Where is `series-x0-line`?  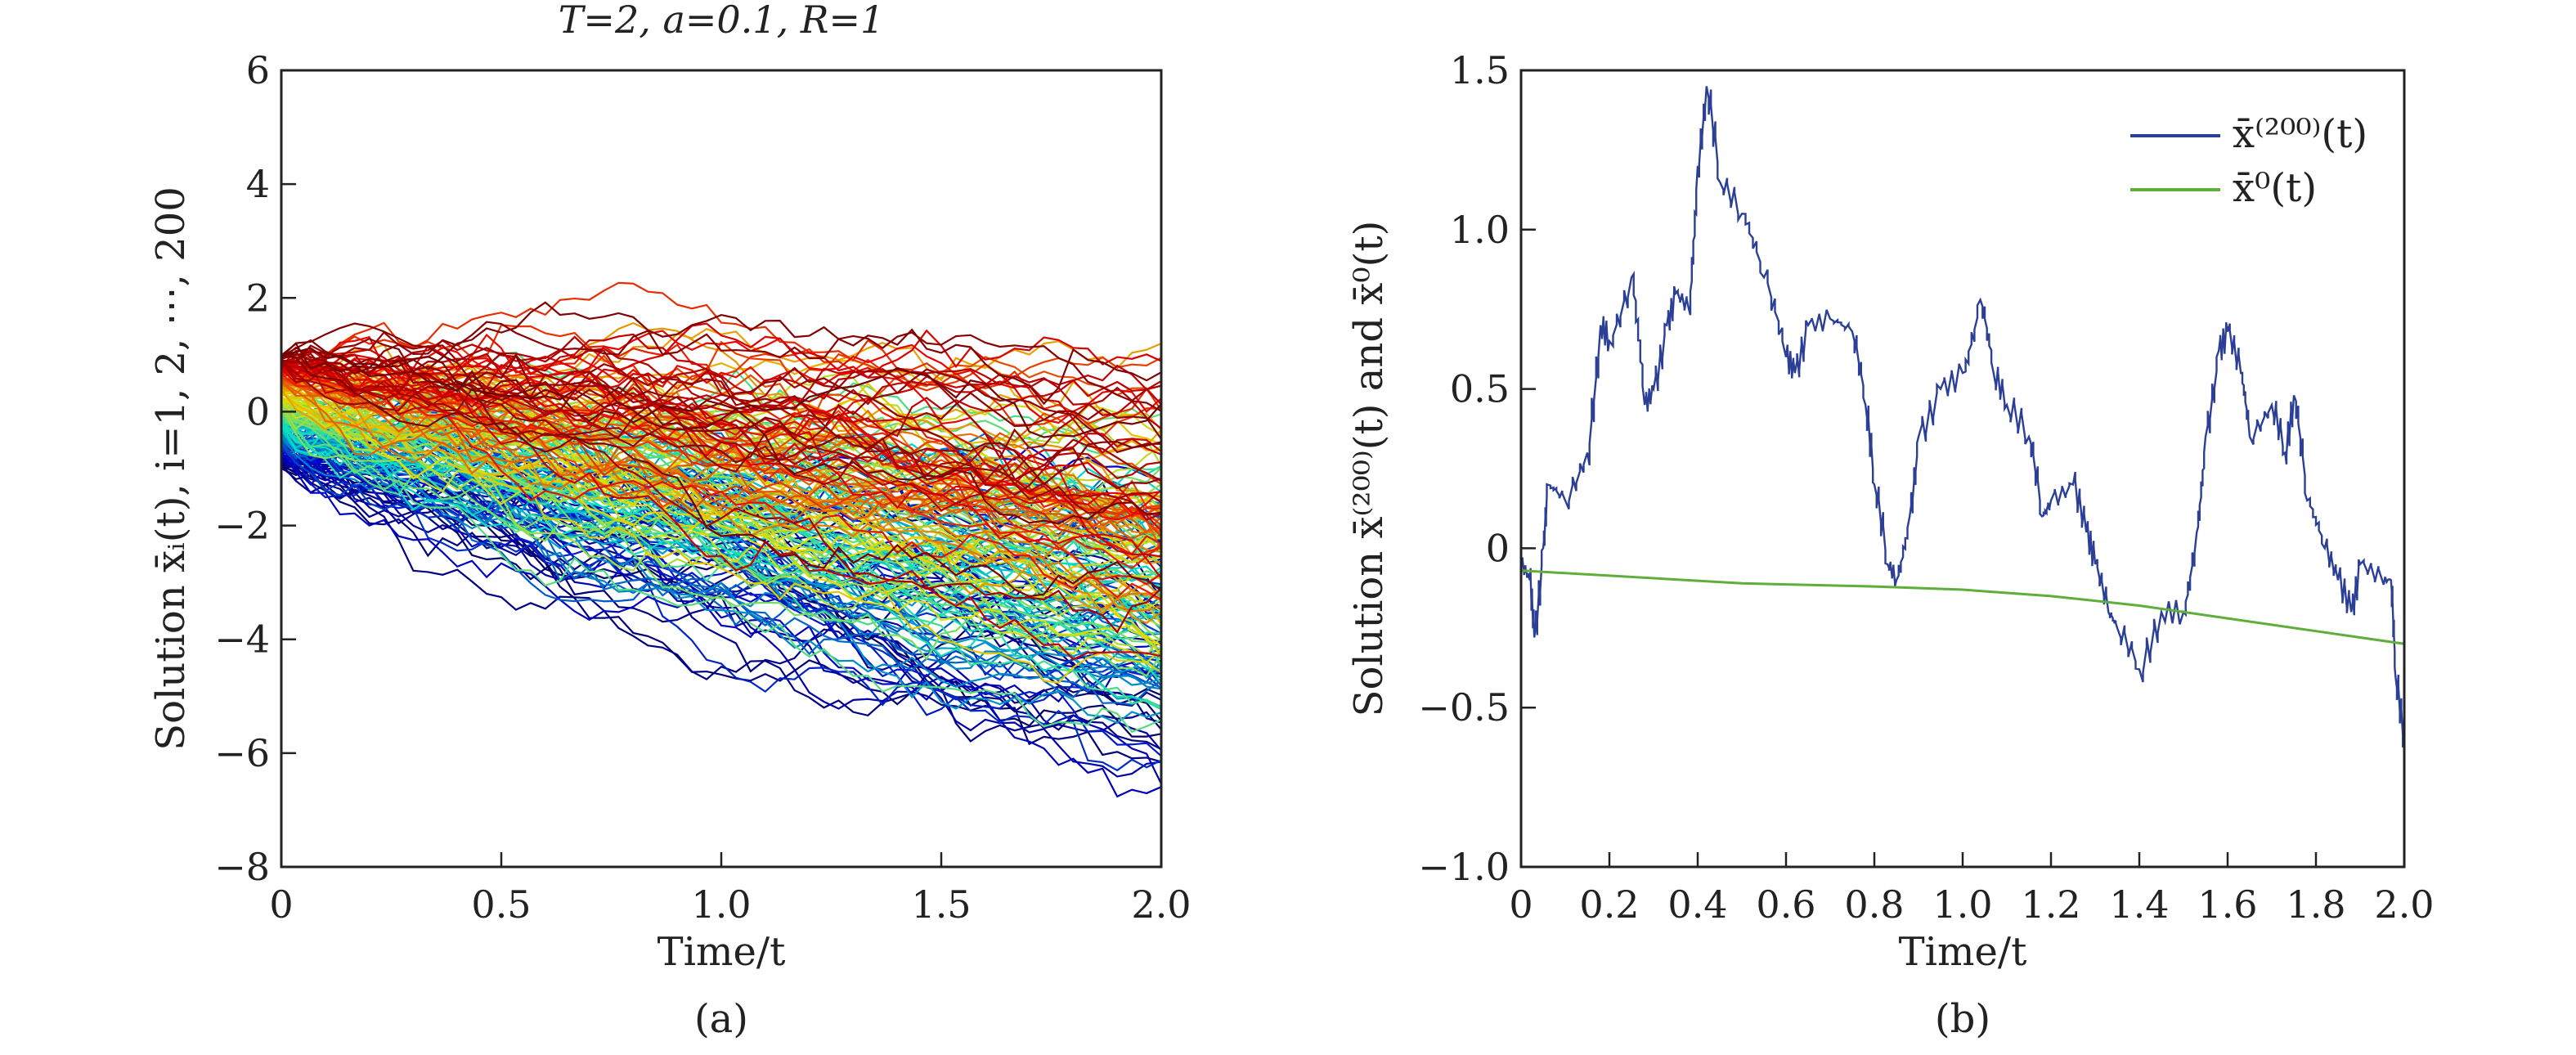 series-x0-line is located at coordinates (1963, 607).